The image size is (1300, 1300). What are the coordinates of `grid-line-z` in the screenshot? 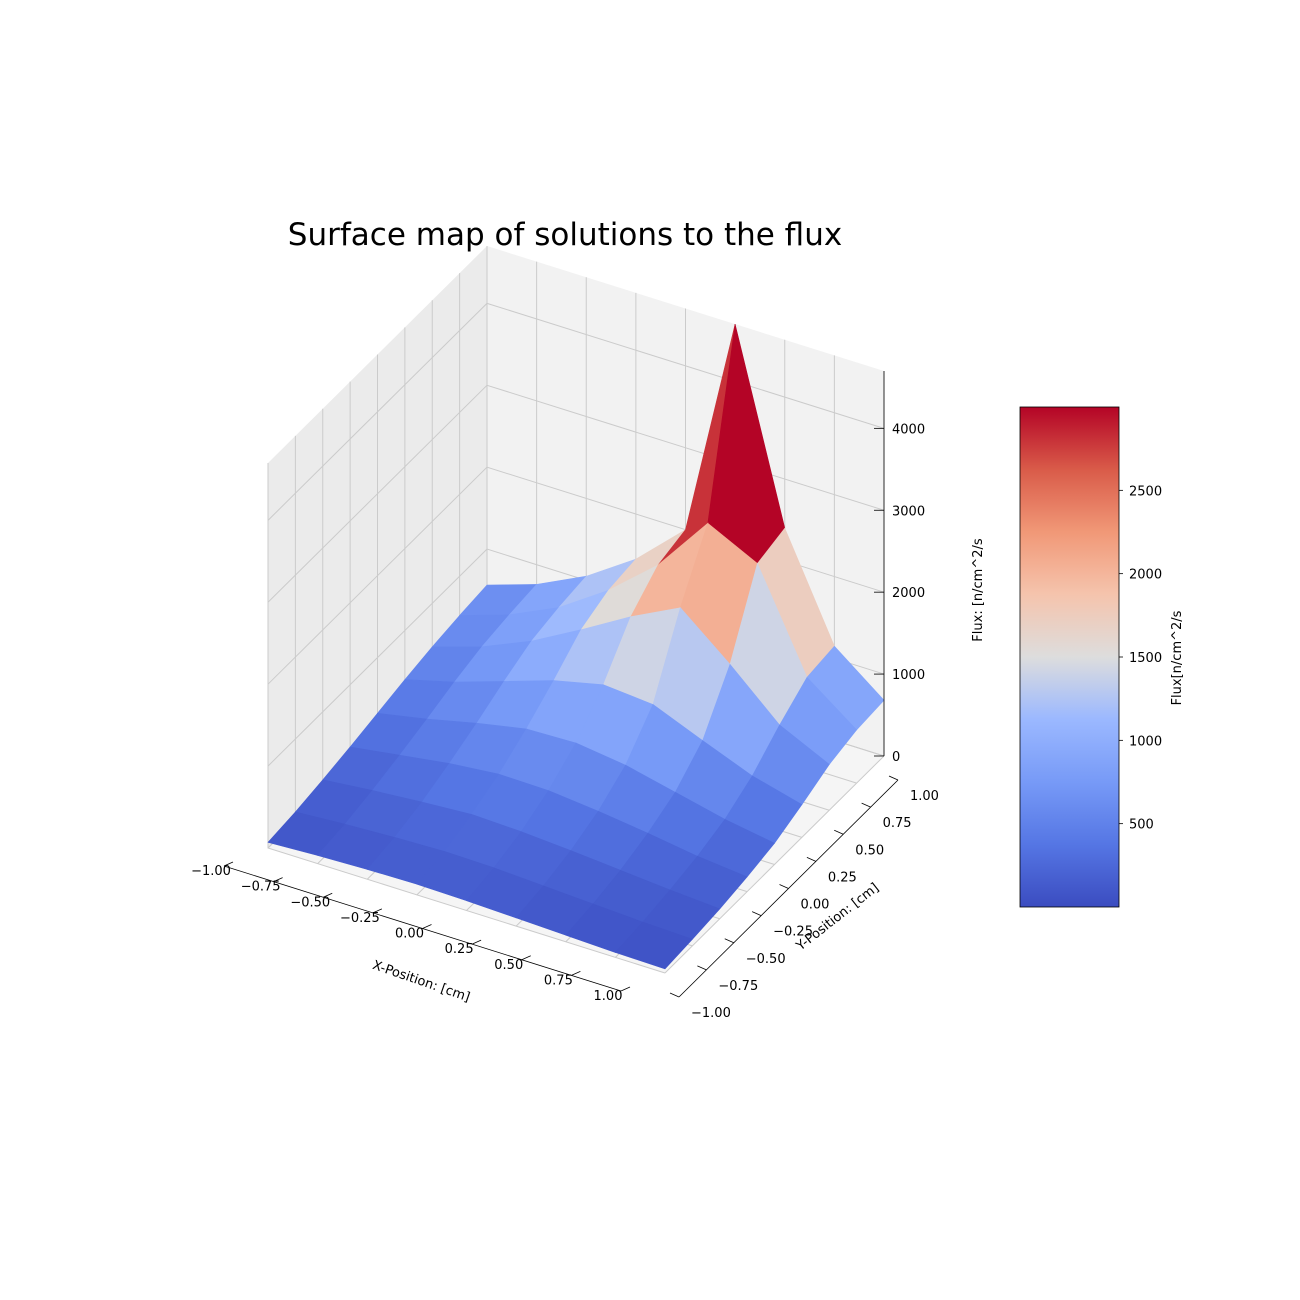 It's located at (576, 411).